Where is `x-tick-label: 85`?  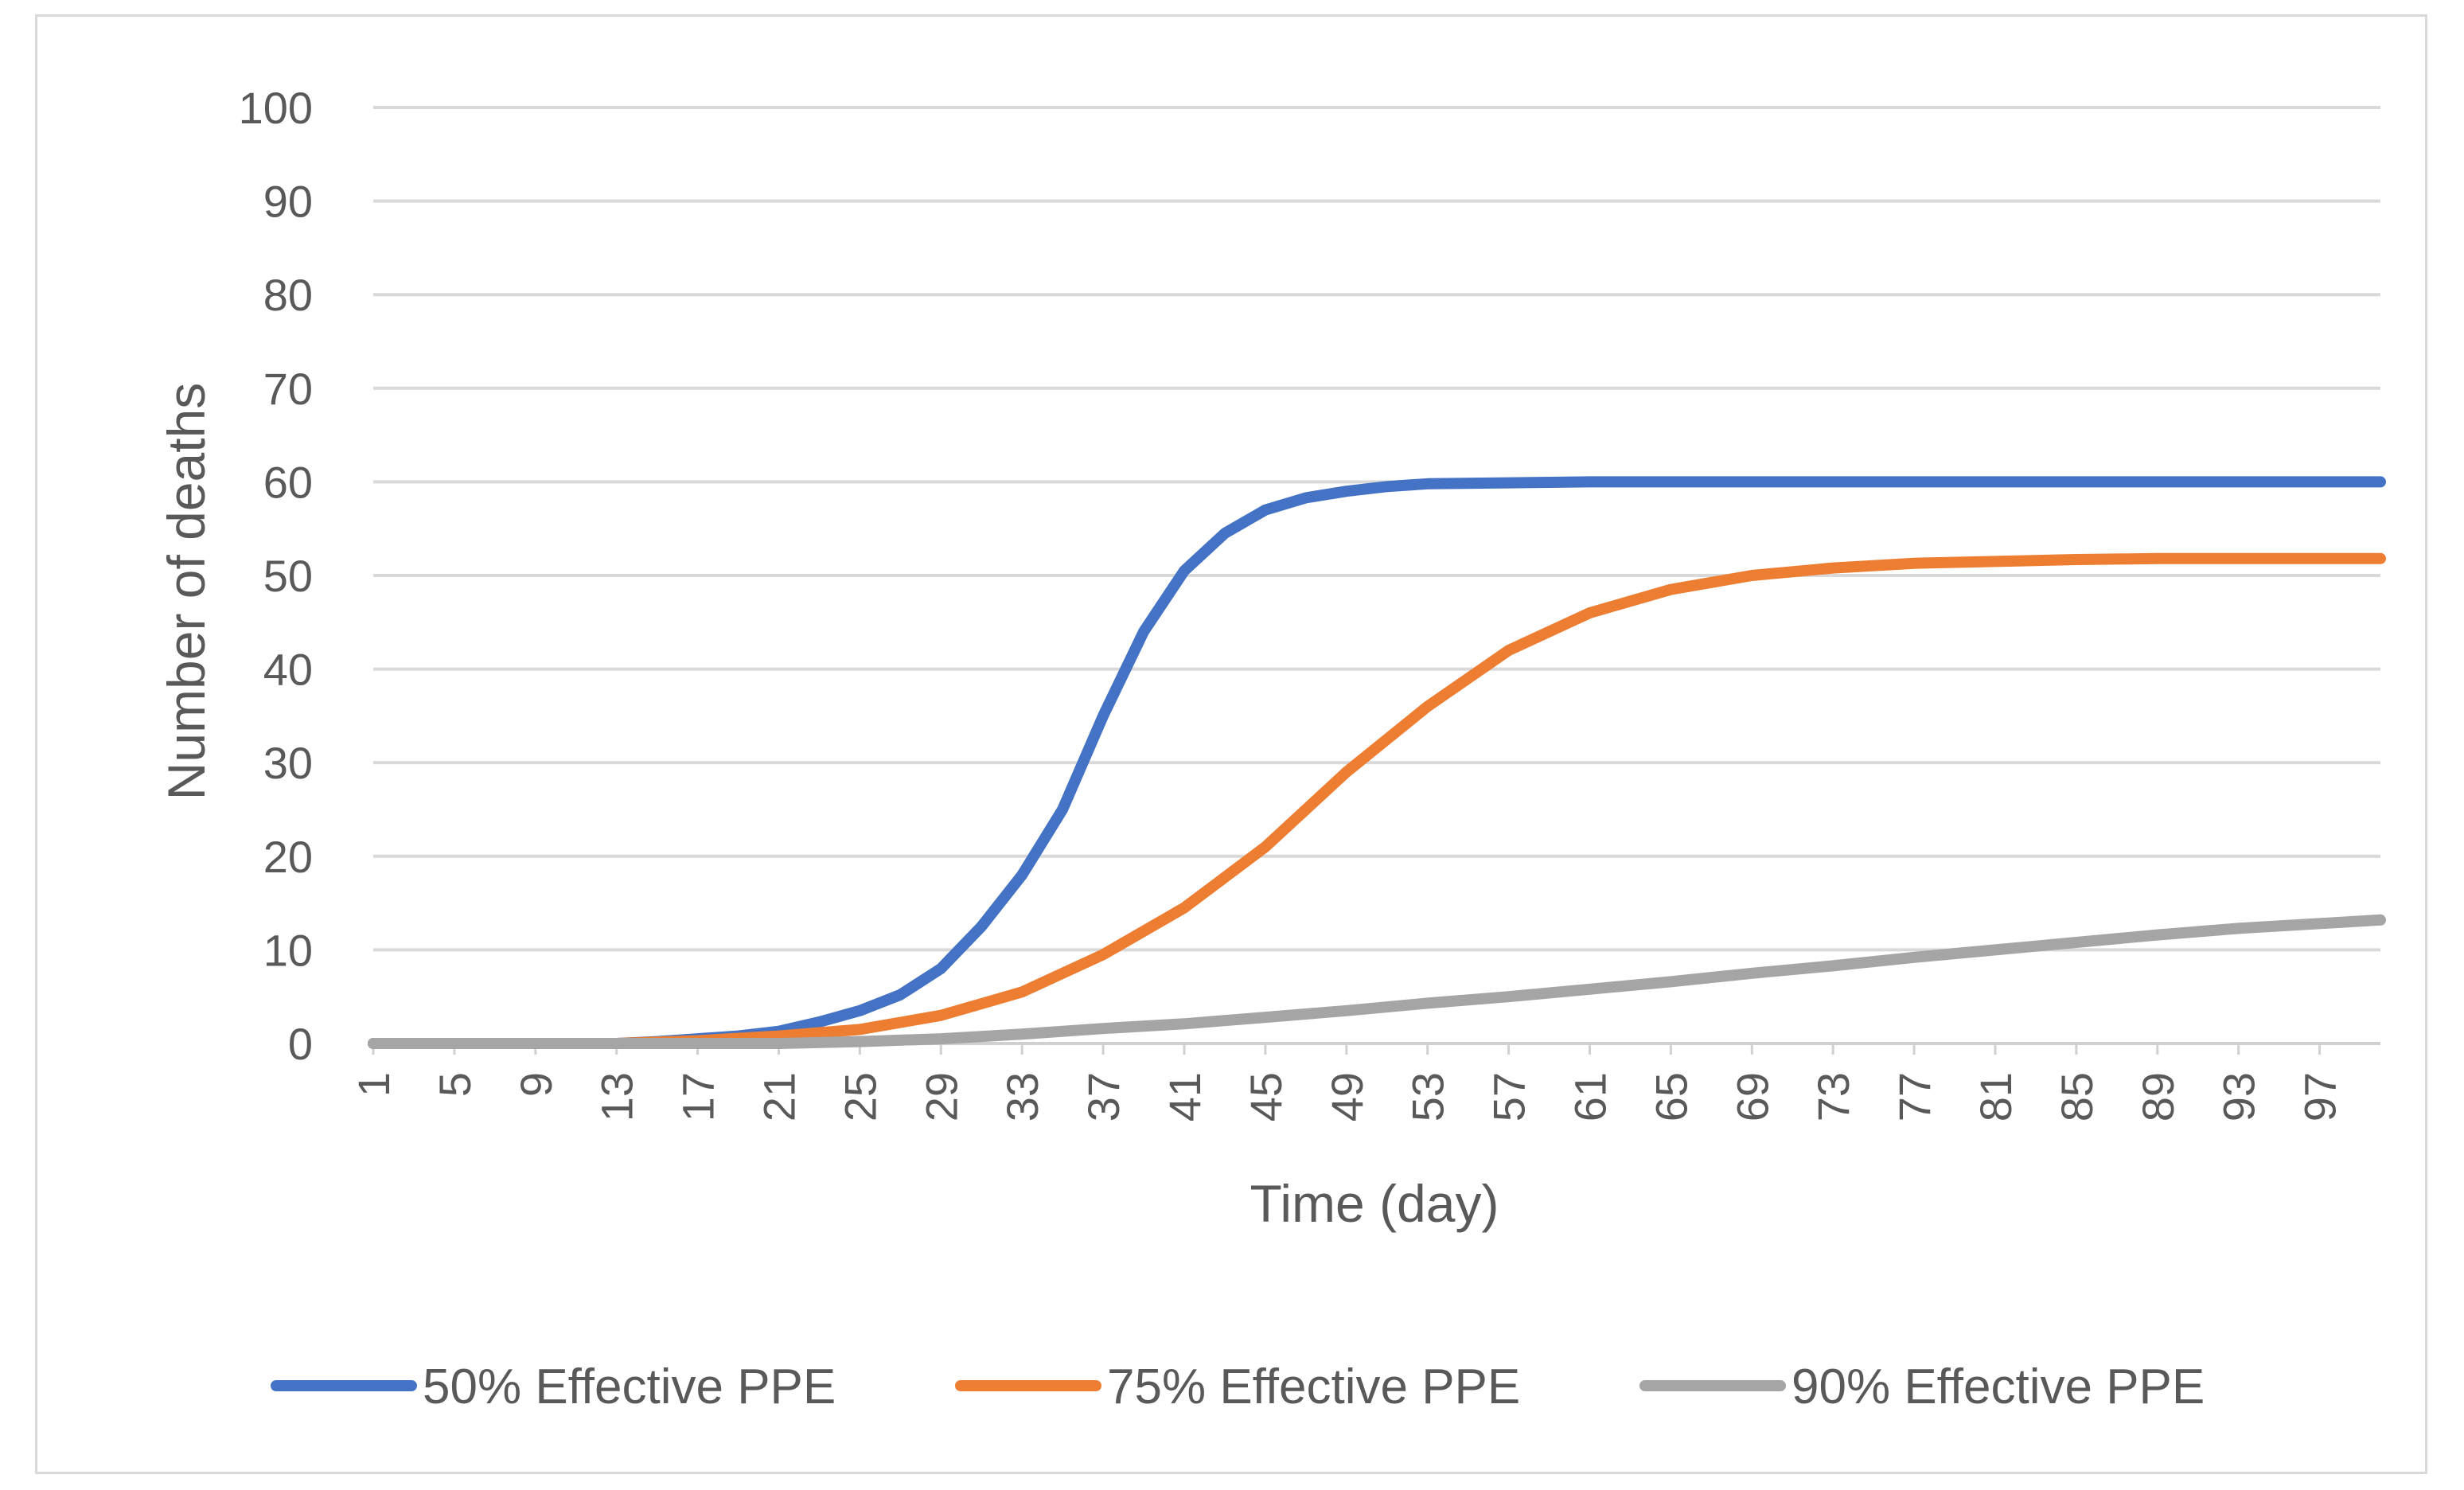
x-tick-label: 85 is located at coordinates (2077, 1096).